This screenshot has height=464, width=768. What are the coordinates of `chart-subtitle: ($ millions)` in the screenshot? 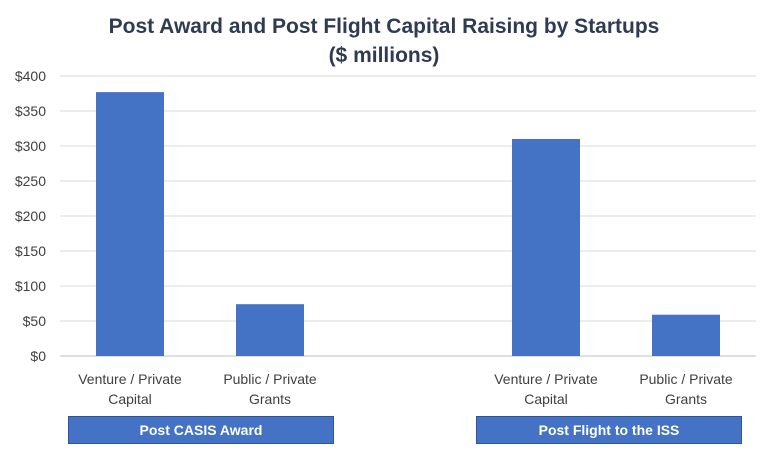 It's located at (384, 55).